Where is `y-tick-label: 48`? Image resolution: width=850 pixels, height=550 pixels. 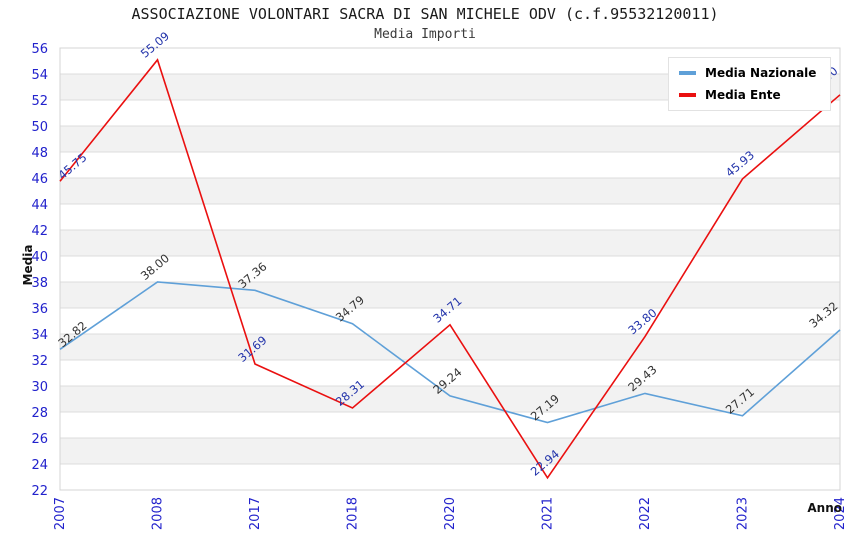
y-tick-label: 48 is located at coordinates (39, 153).